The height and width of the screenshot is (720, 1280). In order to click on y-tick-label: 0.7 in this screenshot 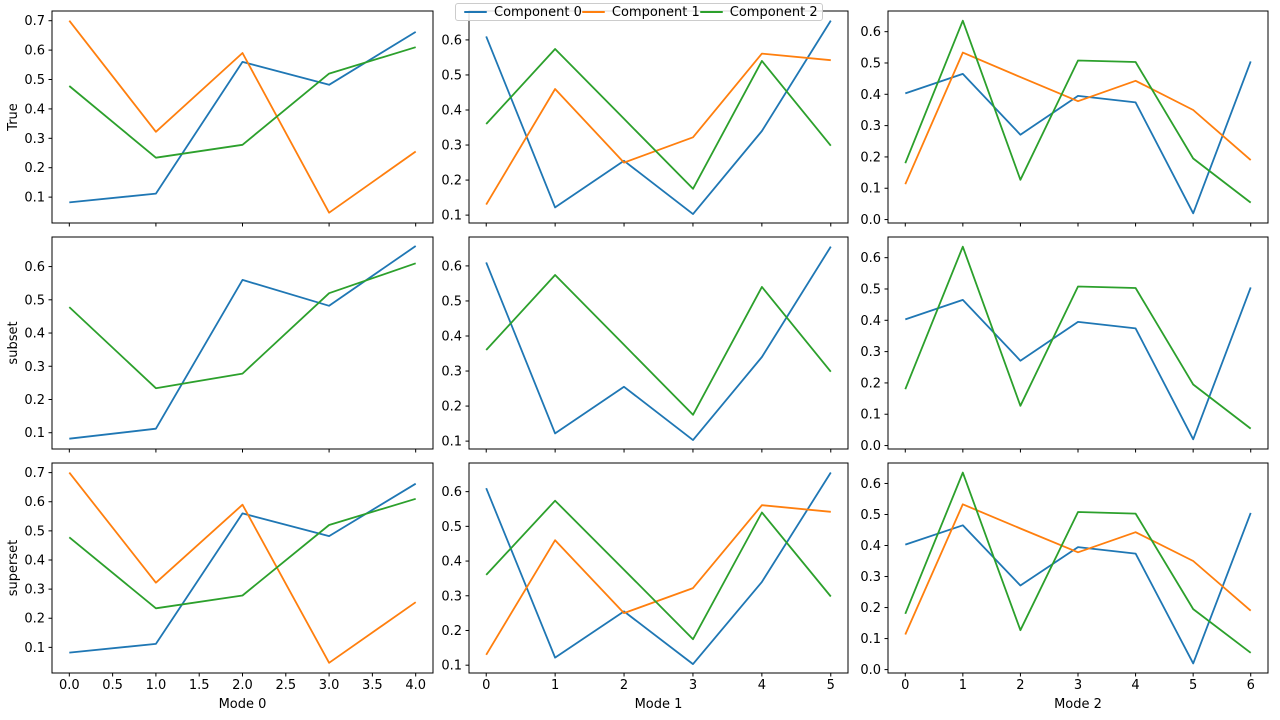, I will do `click(34, 21)`.